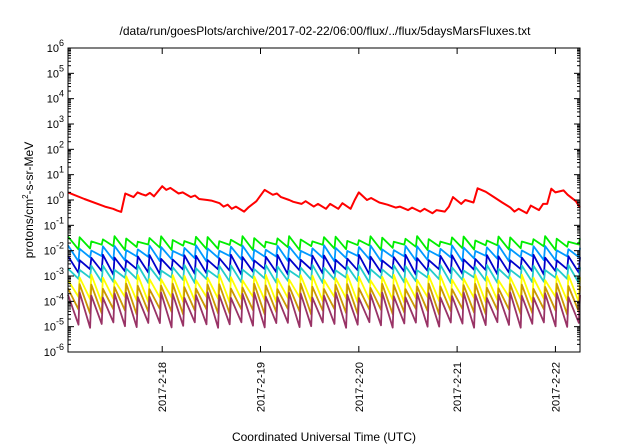  What do you see at coordinates (54, 223) in the screenshot?
I see `y-tick-label: 10⁻¹` at bounding box center [54, 223].